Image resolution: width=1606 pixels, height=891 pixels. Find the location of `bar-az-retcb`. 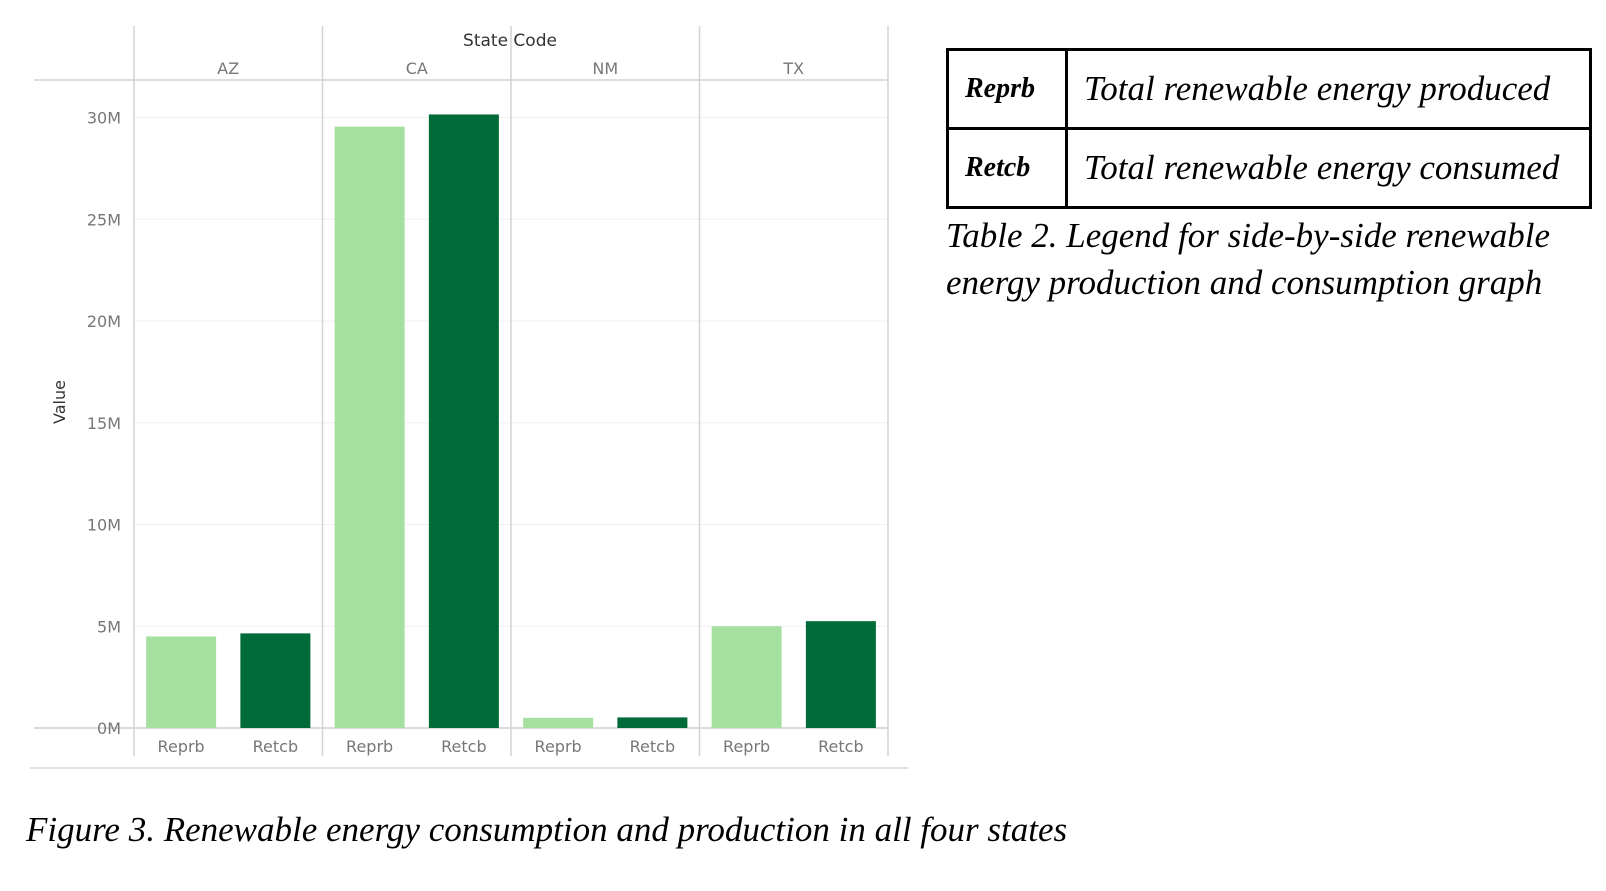

bar-az-retcb is located at coordinates (275, 680).